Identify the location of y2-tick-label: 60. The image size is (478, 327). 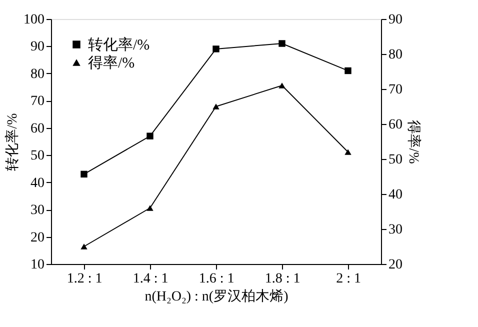
(395, 125).